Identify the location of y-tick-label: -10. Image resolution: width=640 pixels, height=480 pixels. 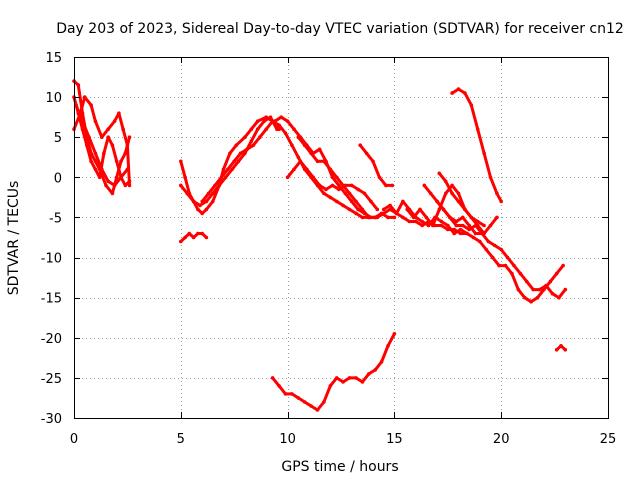
(51, 259).